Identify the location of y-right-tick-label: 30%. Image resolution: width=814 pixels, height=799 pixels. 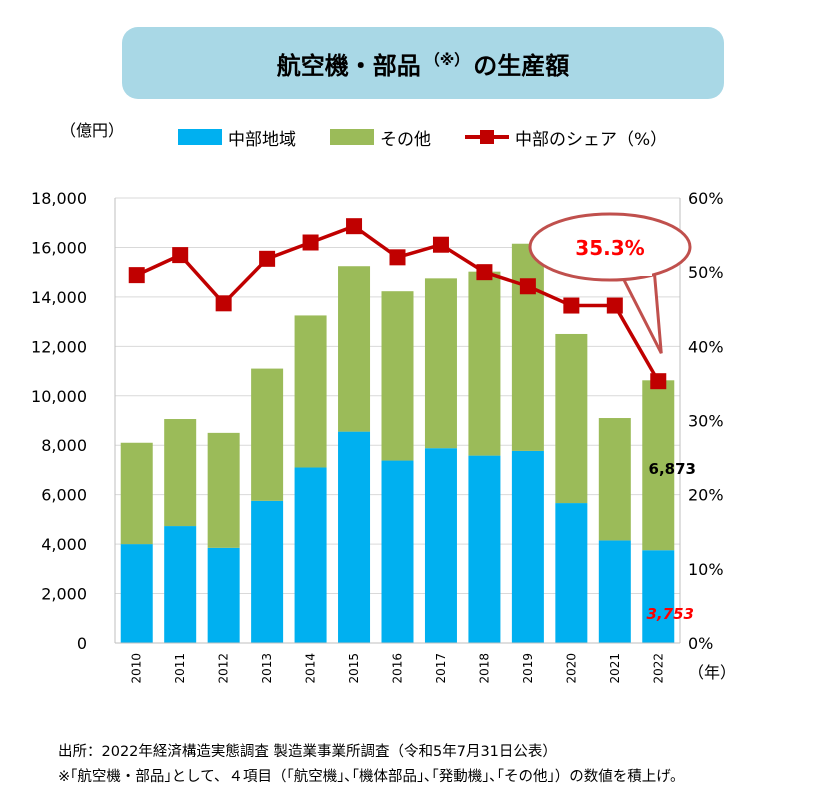
(706, 421).